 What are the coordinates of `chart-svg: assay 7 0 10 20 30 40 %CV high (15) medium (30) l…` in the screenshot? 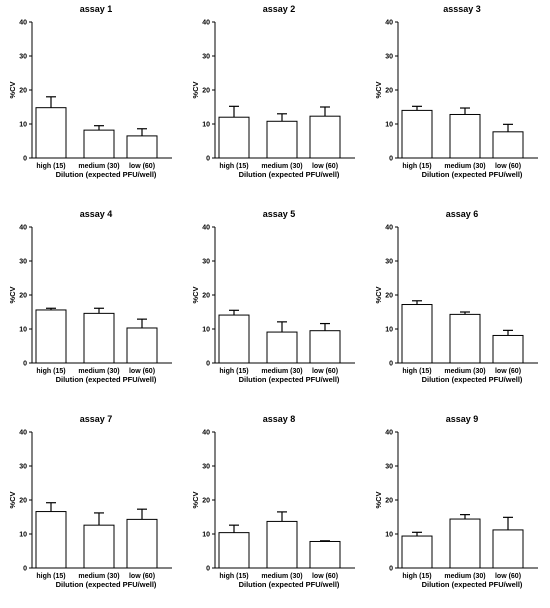 It's located at (90, 501).